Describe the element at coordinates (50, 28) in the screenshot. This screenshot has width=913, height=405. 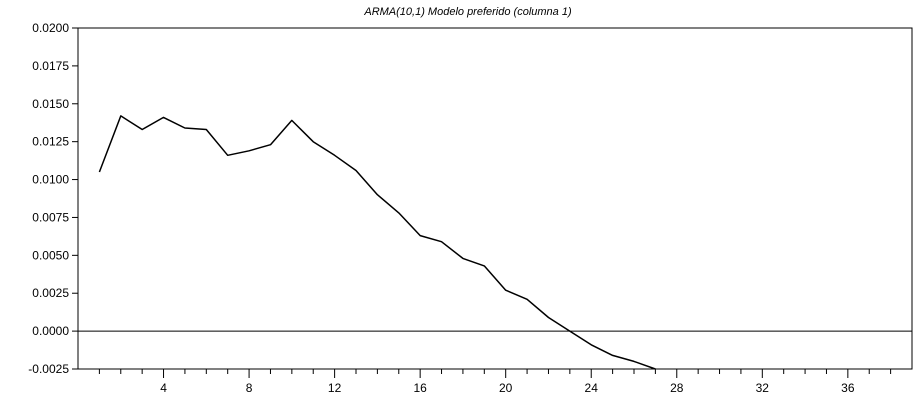
I see `y-tick-label: 0.0200` at that location.